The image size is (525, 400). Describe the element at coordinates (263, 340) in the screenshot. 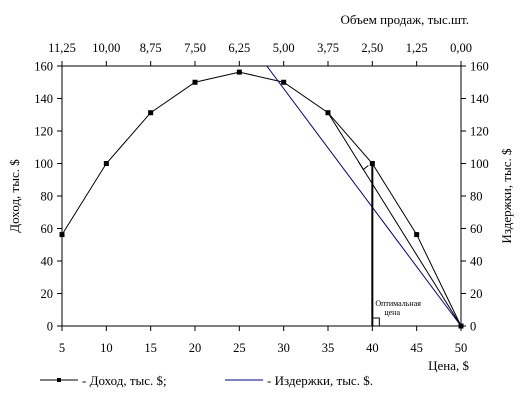

I see `x-axis-bottom: 5 10 15 20 25 30 35 40 45 50` at that location.